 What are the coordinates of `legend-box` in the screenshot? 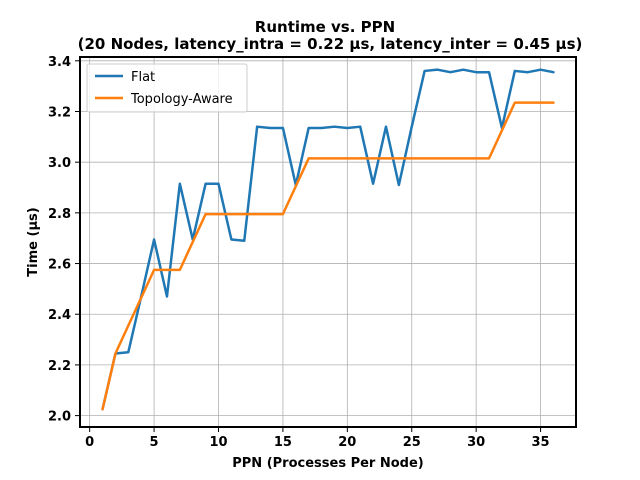 It's located at (167, 88).